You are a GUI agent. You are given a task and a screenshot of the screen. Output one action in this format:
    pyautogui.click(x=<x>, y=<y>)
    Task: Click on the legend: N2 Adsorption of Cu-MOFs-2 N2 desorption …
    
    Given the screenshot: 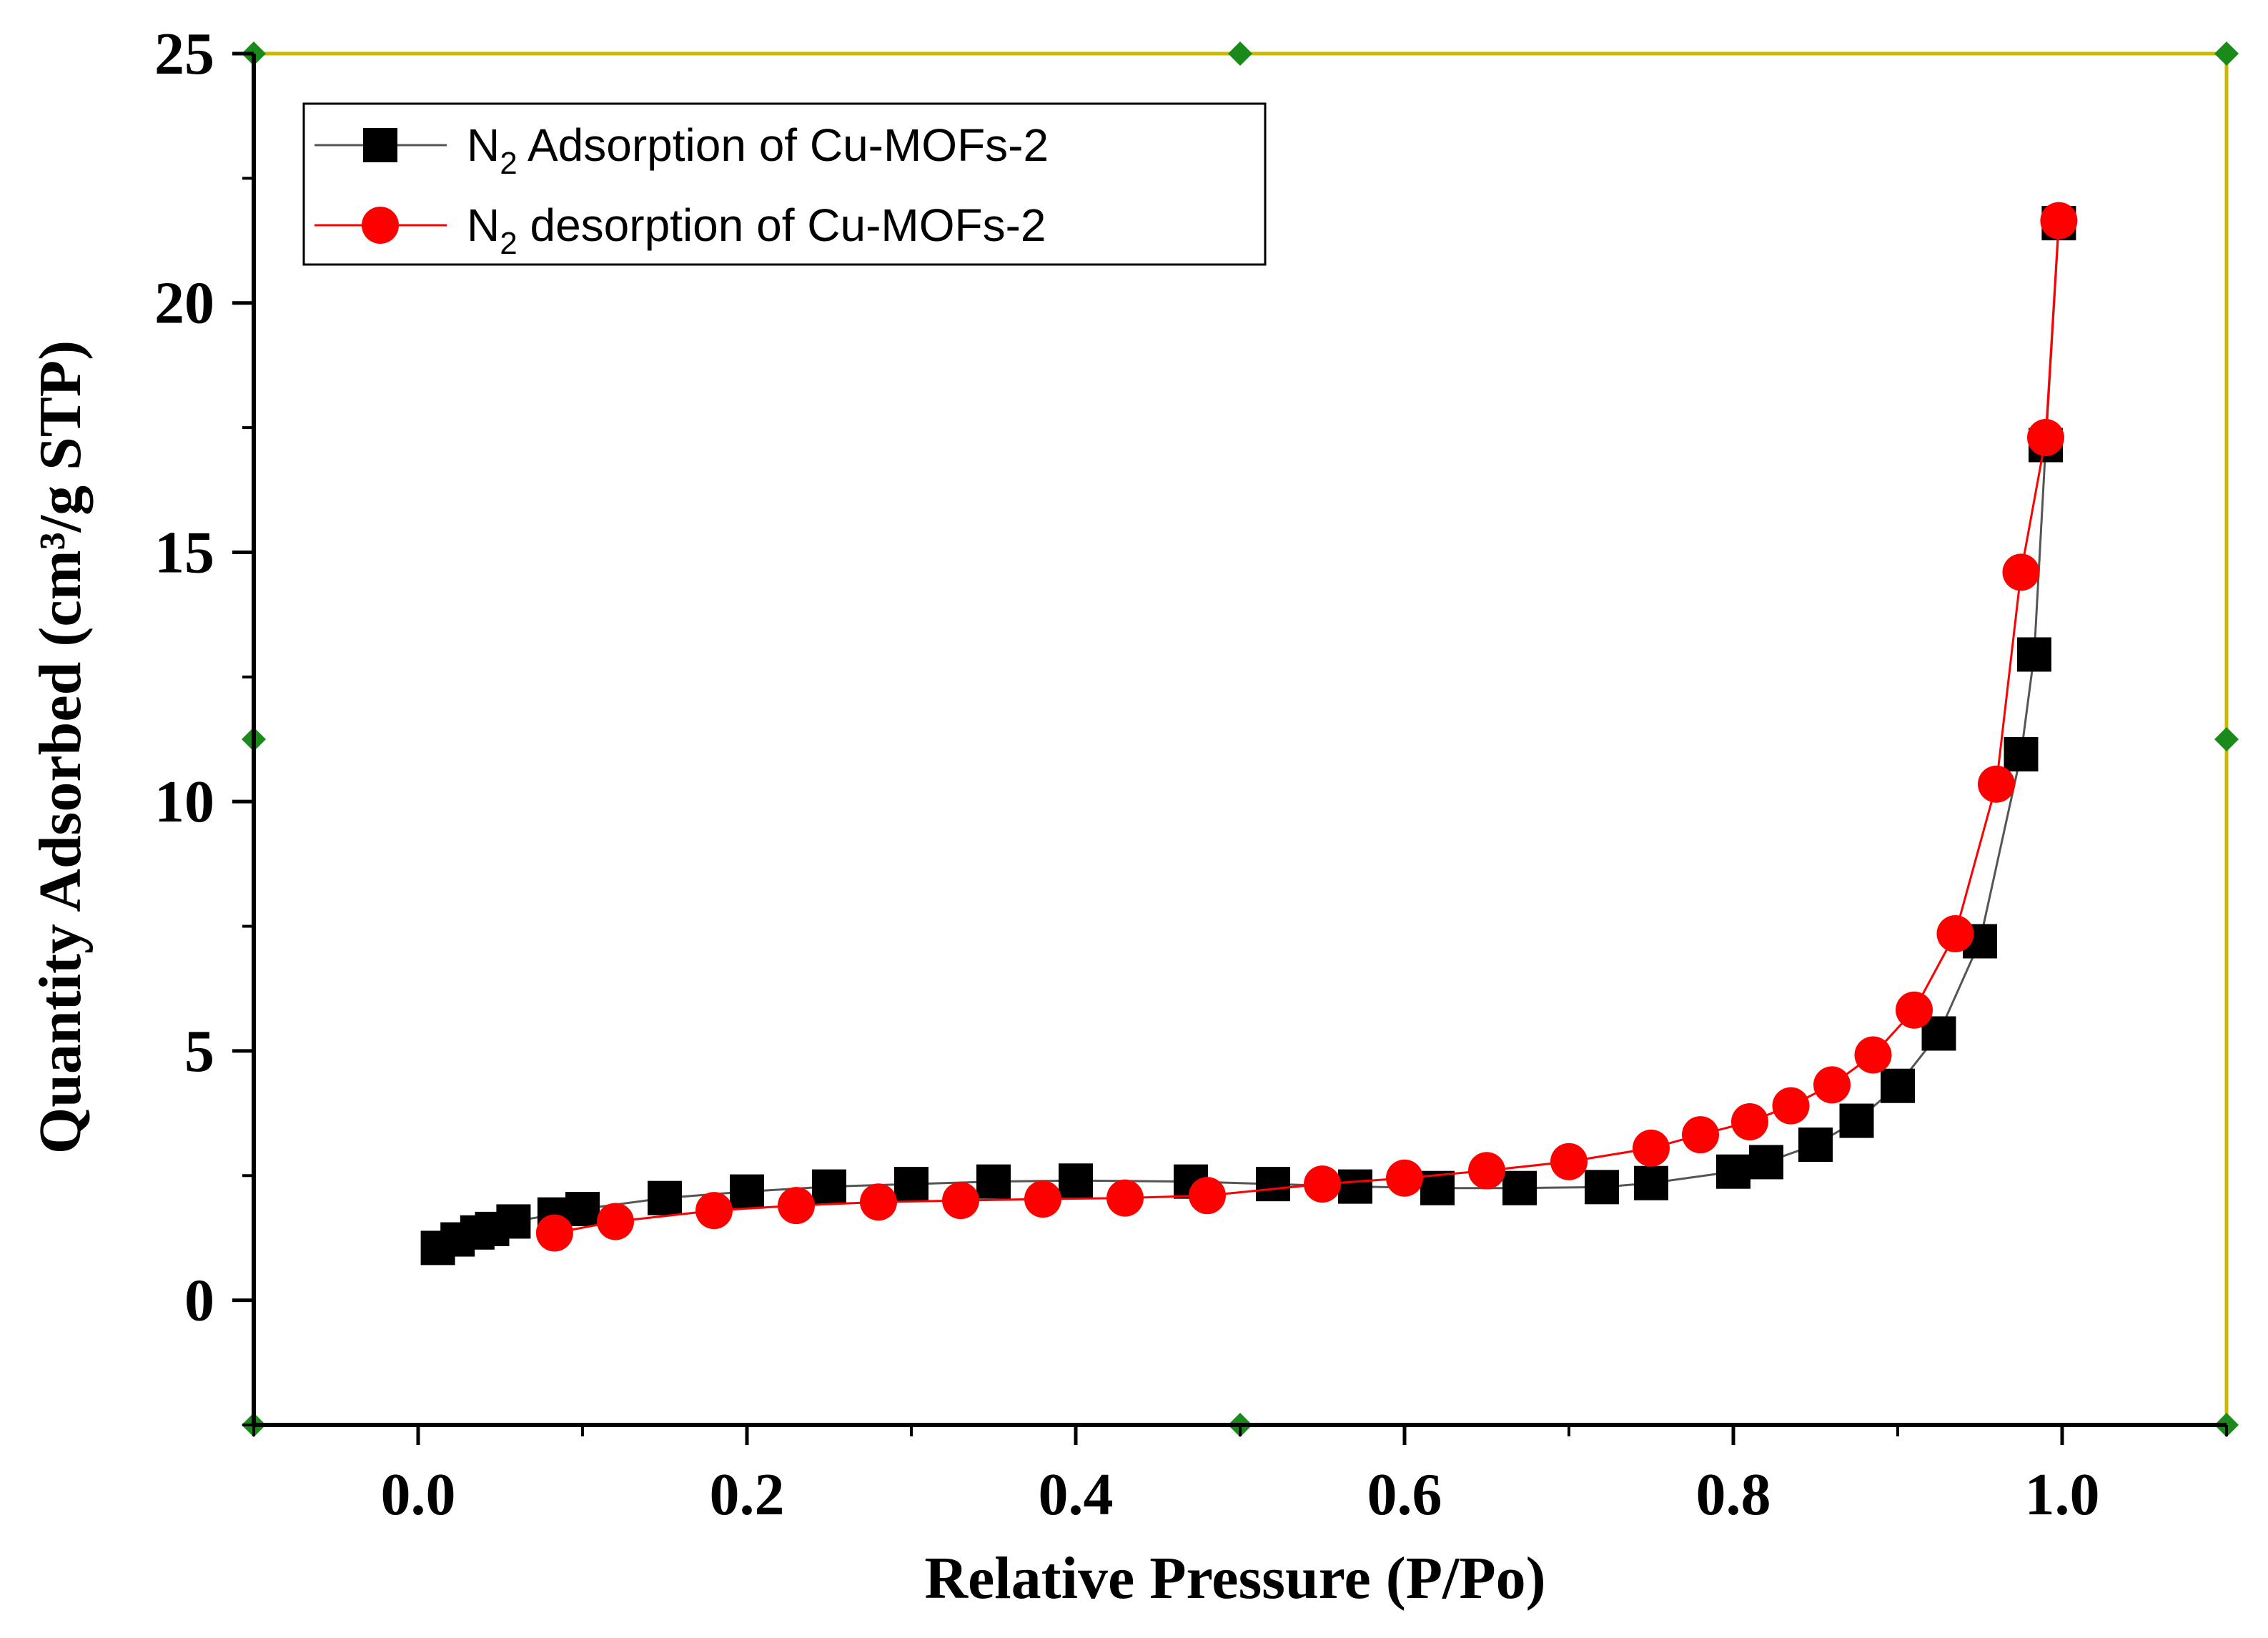 What is the action you would take?
    pyautogui.click(x=784, y=184)
    